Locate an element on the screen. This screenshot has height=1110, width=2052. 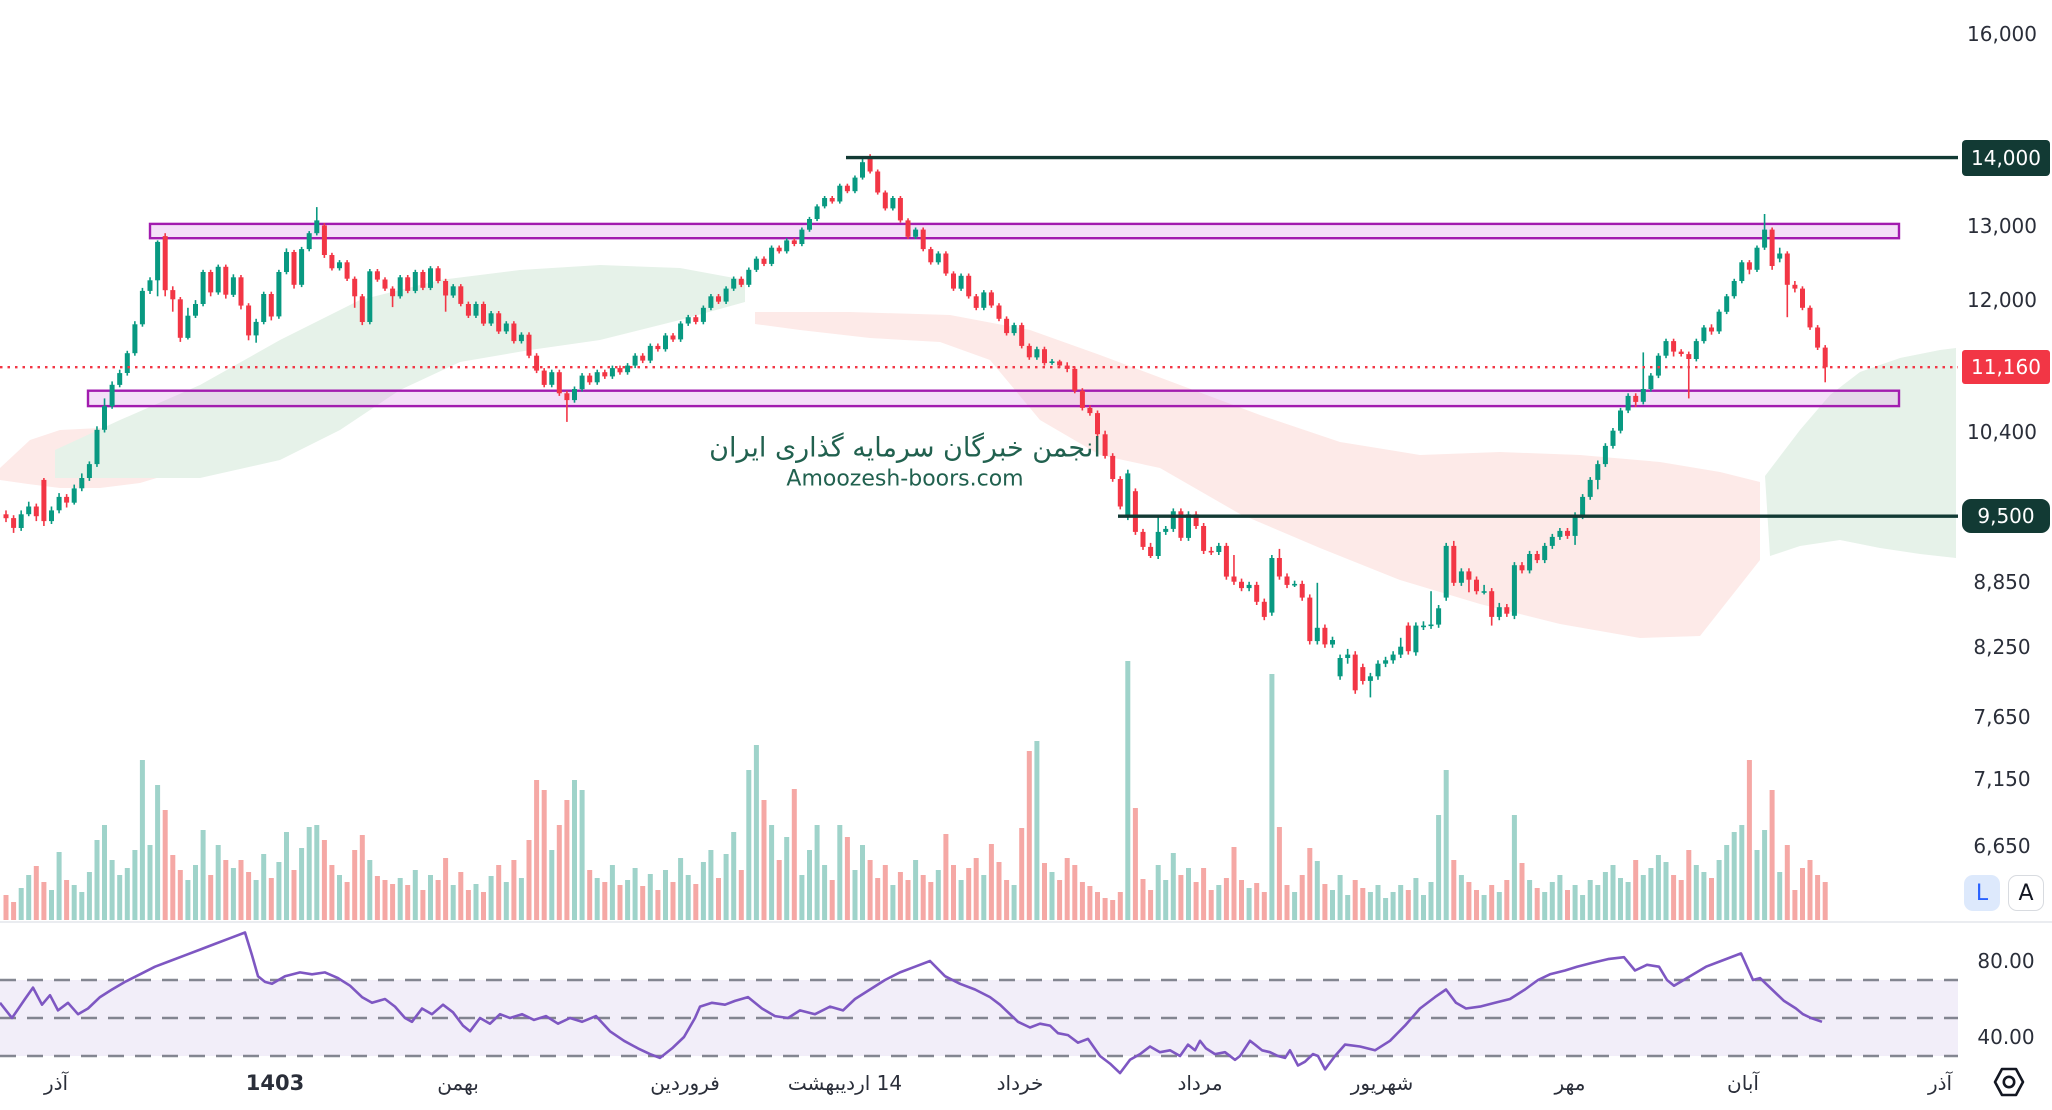
supply-demand-zones is located at coordinates (993, 315).